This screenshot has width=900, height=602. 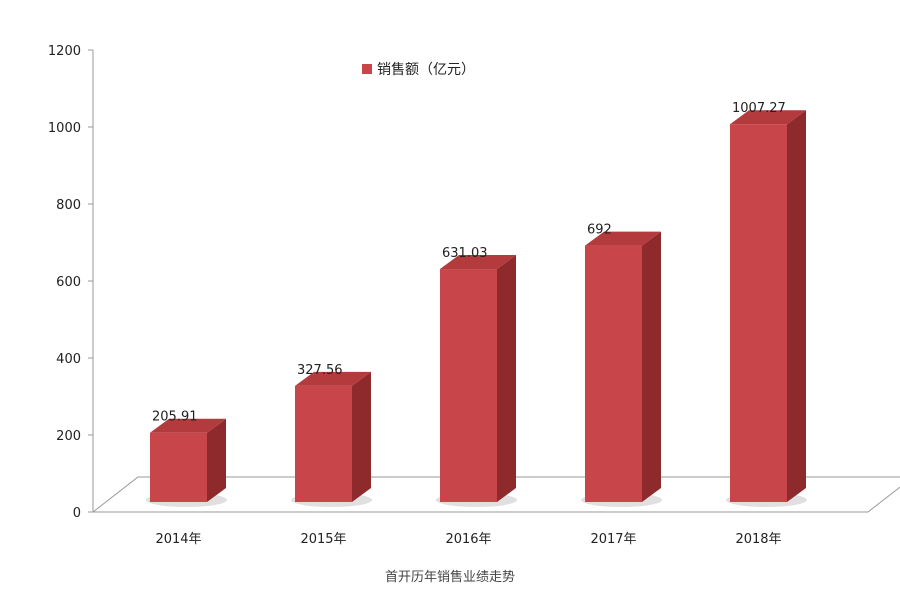 I want to click on data-label: 631.03, so click(x=465, y=253).